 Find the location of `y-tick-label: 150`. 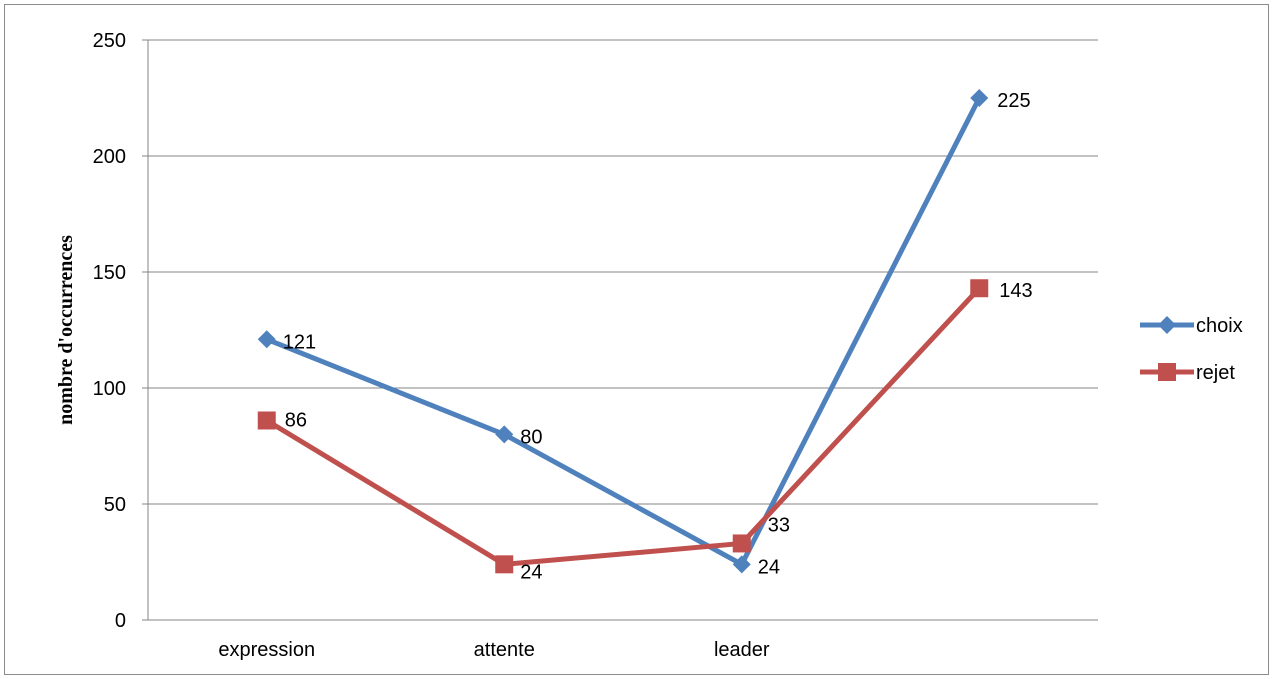

y-tick-label: 150 is located at coordinates (109, 273).